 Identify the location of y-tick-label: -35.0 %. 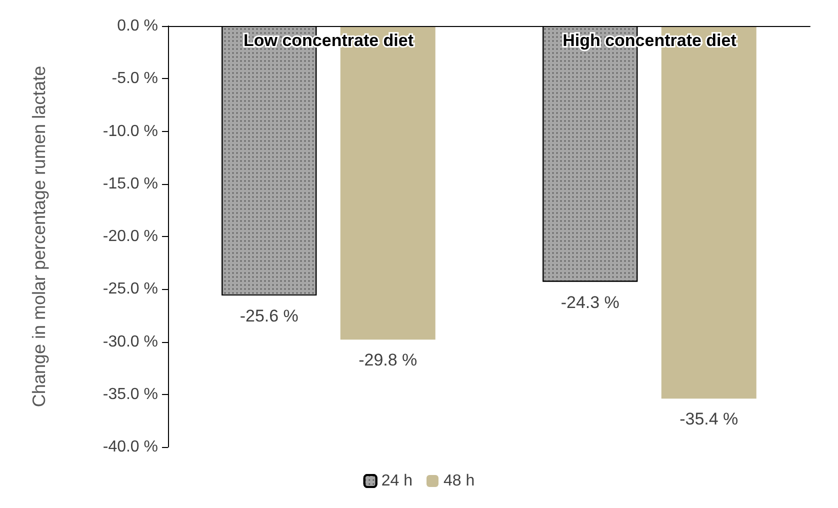
(130, 394).